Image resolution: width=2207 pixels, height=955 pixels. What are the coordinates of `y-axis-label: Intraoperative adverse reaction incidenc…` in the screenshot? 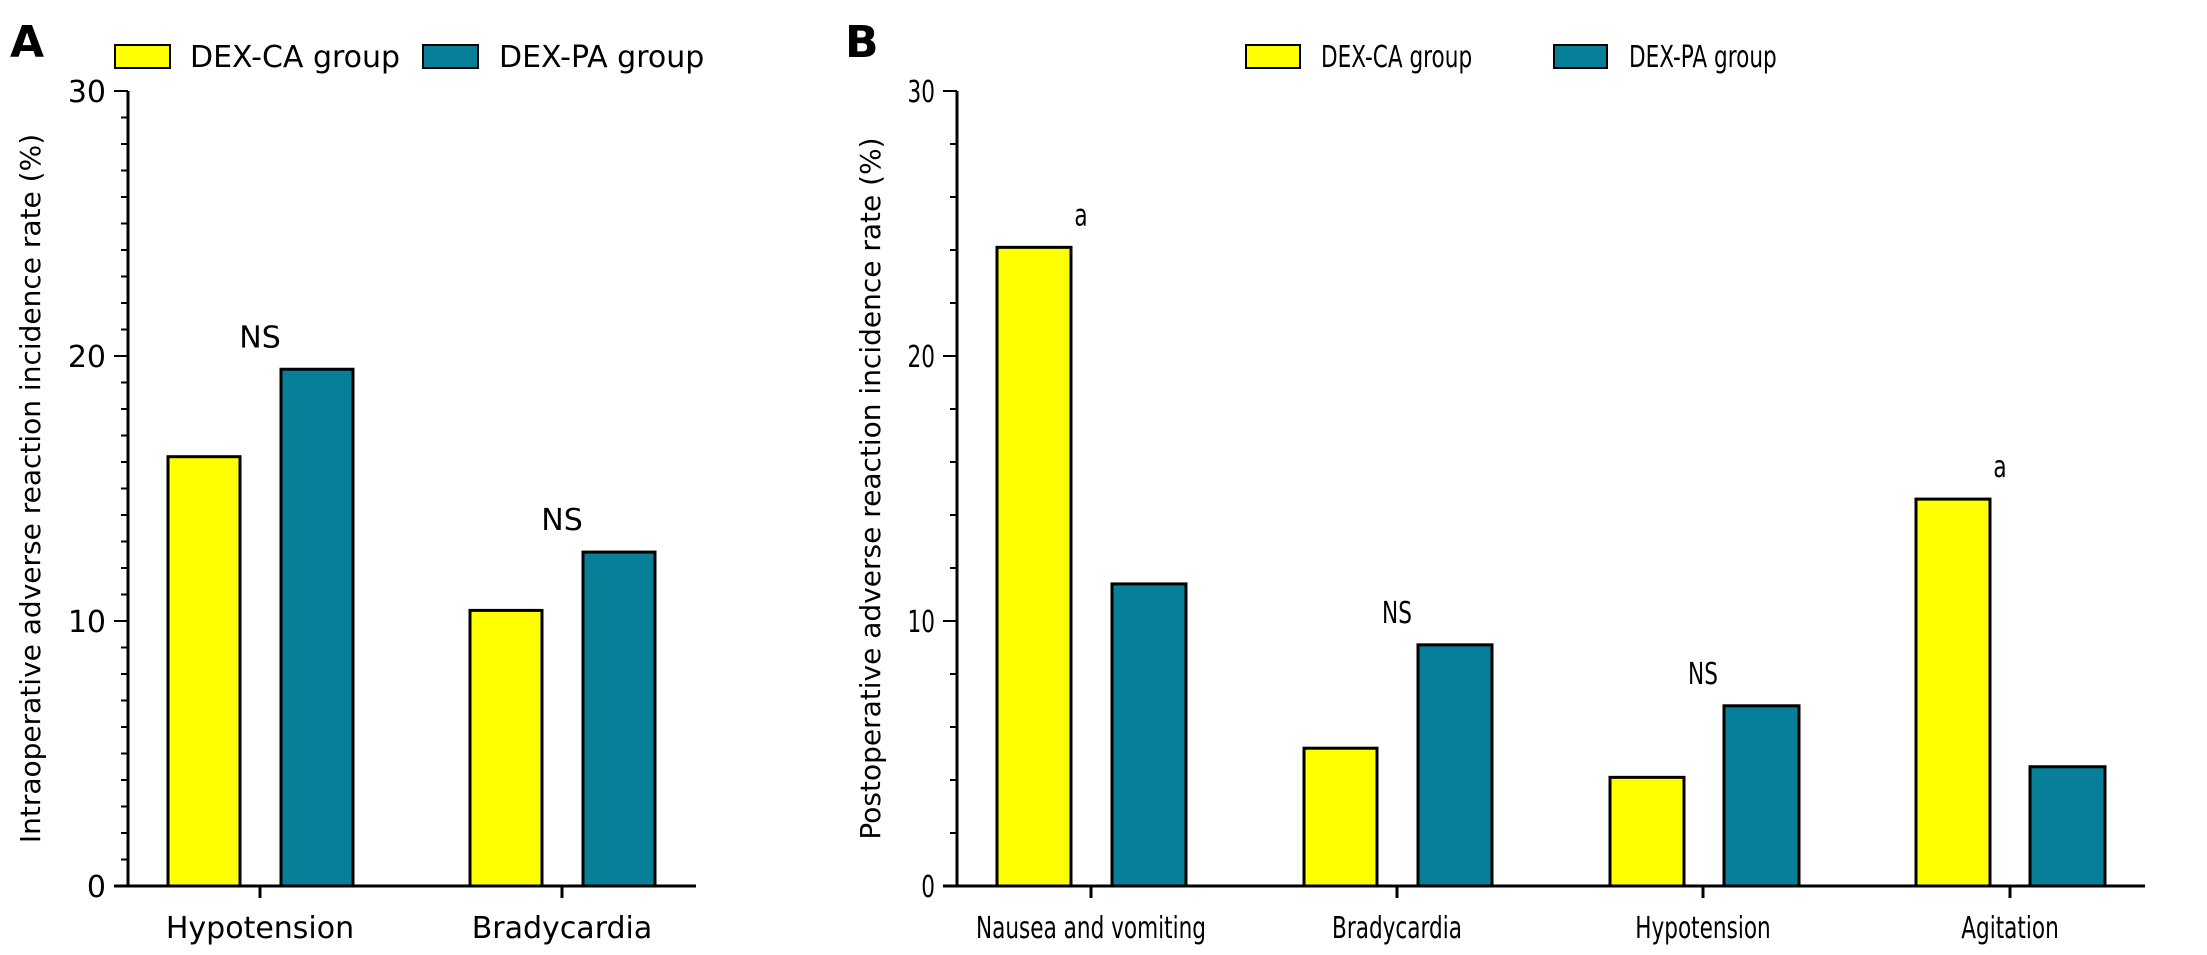 It's located at (30, 488).